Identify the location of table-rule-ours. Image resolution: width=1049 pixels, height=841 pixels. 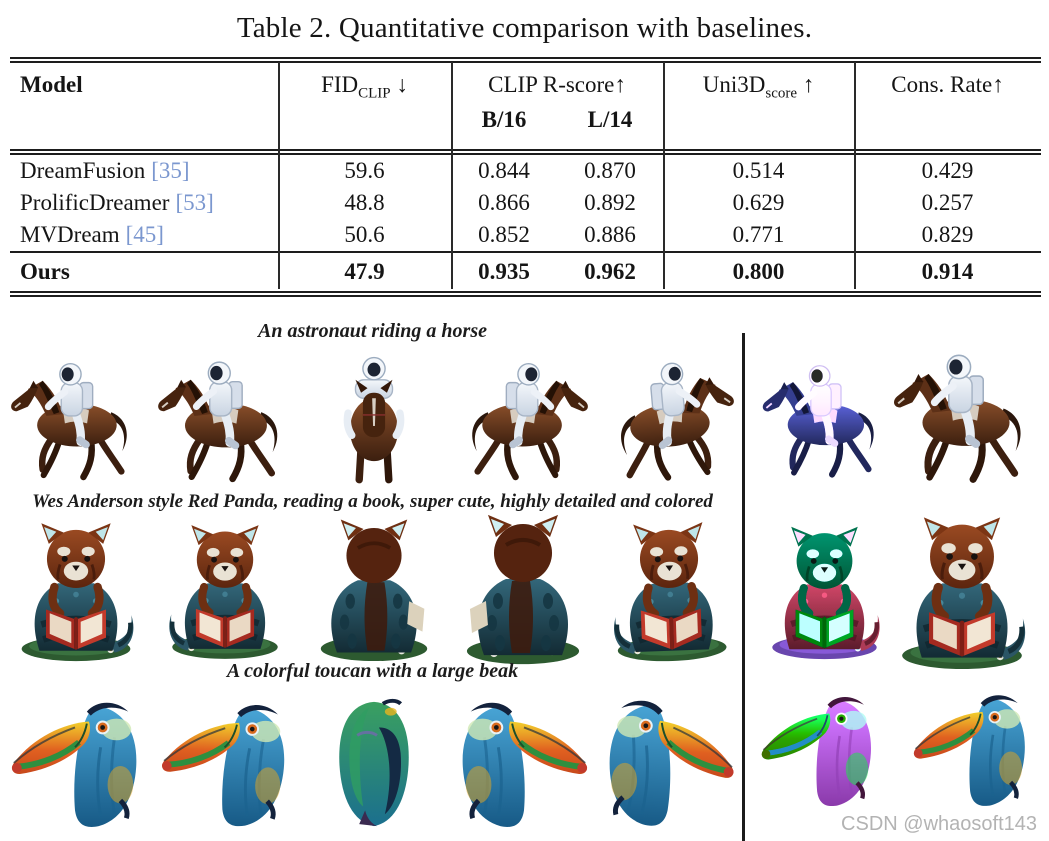
(525, 252).